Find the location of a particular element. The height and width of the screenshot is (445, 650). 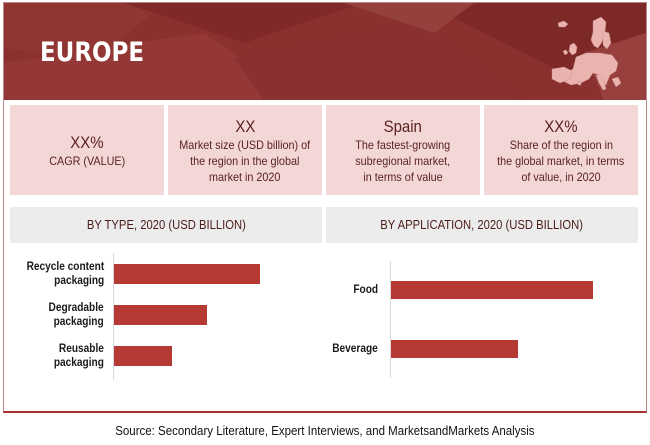

chart-title-text: BY APPLICATION, 2020 (USD BILLION) is located at coordinates (482, 225).